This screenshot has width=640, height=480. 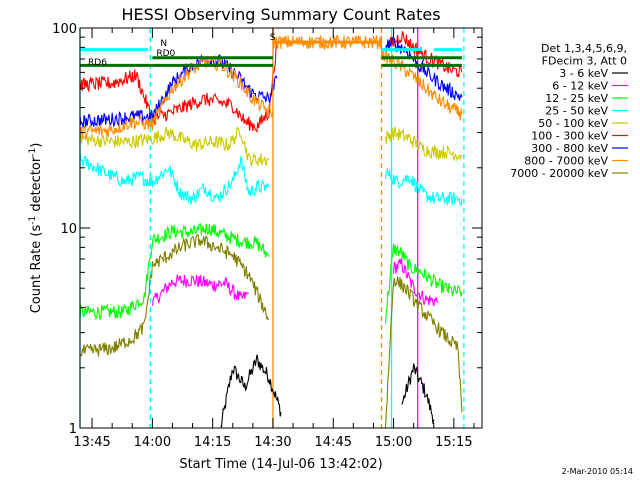 What do you see at coordinates (280, 14) in the screenshot?
I see `chart-title: HESSI Observing Summary Count Rates` at bounding box center [280, 14].